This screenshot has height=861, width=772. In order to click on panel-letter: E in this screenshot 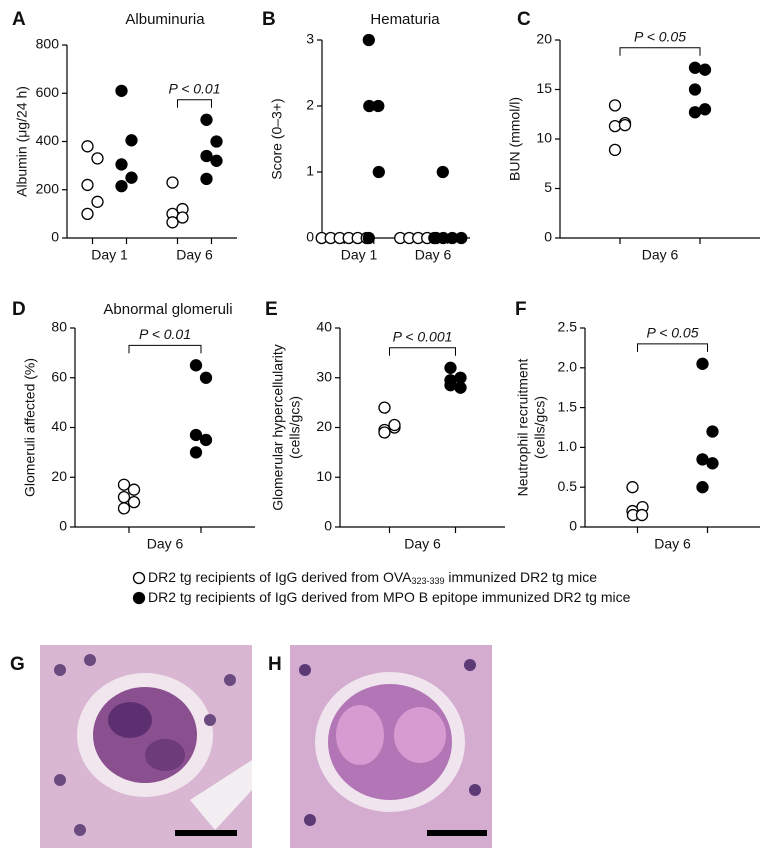, I will do `click(271, 309)`.